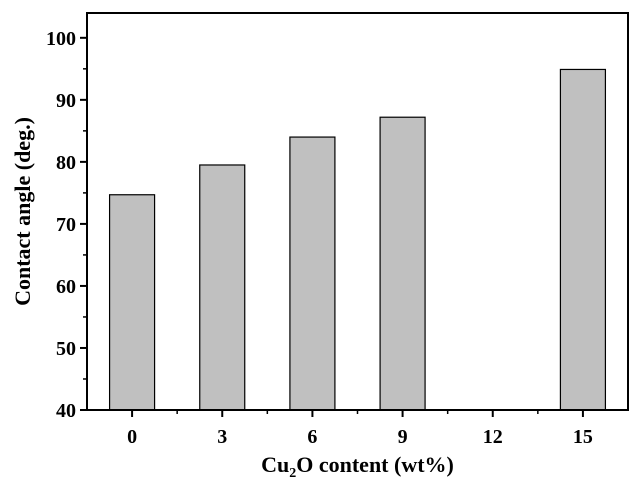 The height and width of the screenshot is (481, 630). I want to click on x-tick-label-15: 15, so click(583, 437).